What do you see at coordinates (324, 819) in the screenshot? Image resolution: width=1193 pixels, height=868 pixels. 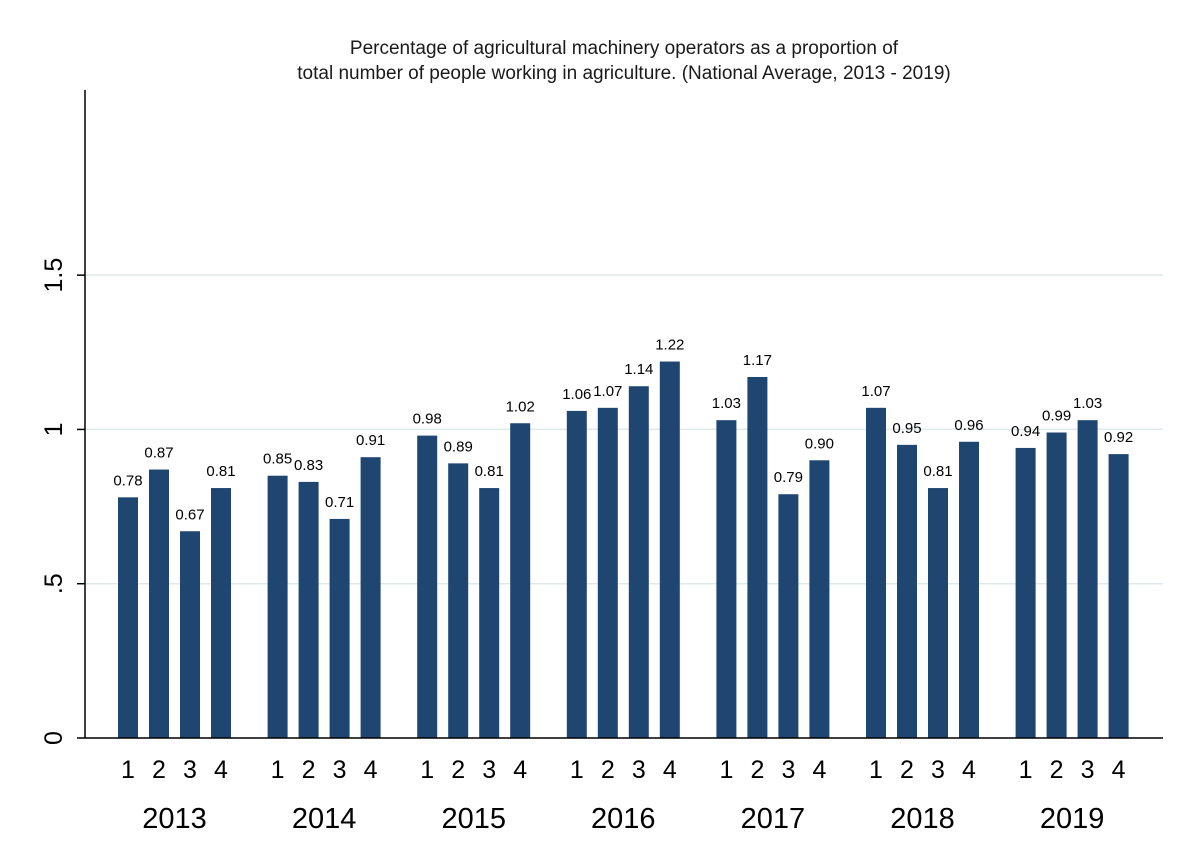 I see `x-year-label: 2014` at bounding box center [324, 819].